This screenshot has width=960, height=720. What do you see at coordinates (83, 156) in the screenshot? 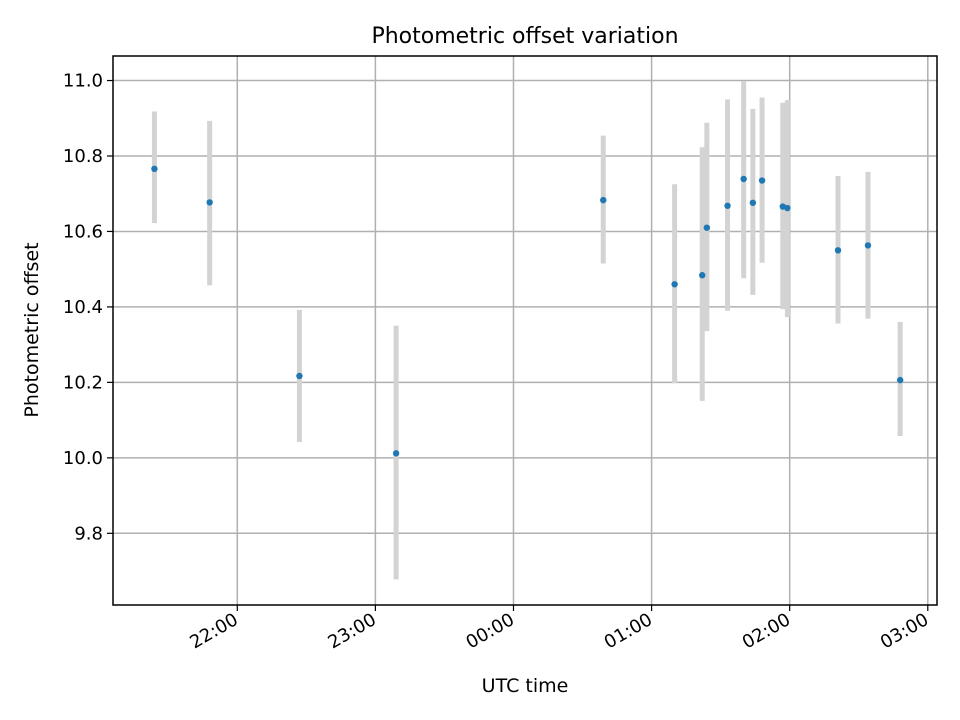
I see `y-tick-label: 10.8` at bounding box center [83, 156].